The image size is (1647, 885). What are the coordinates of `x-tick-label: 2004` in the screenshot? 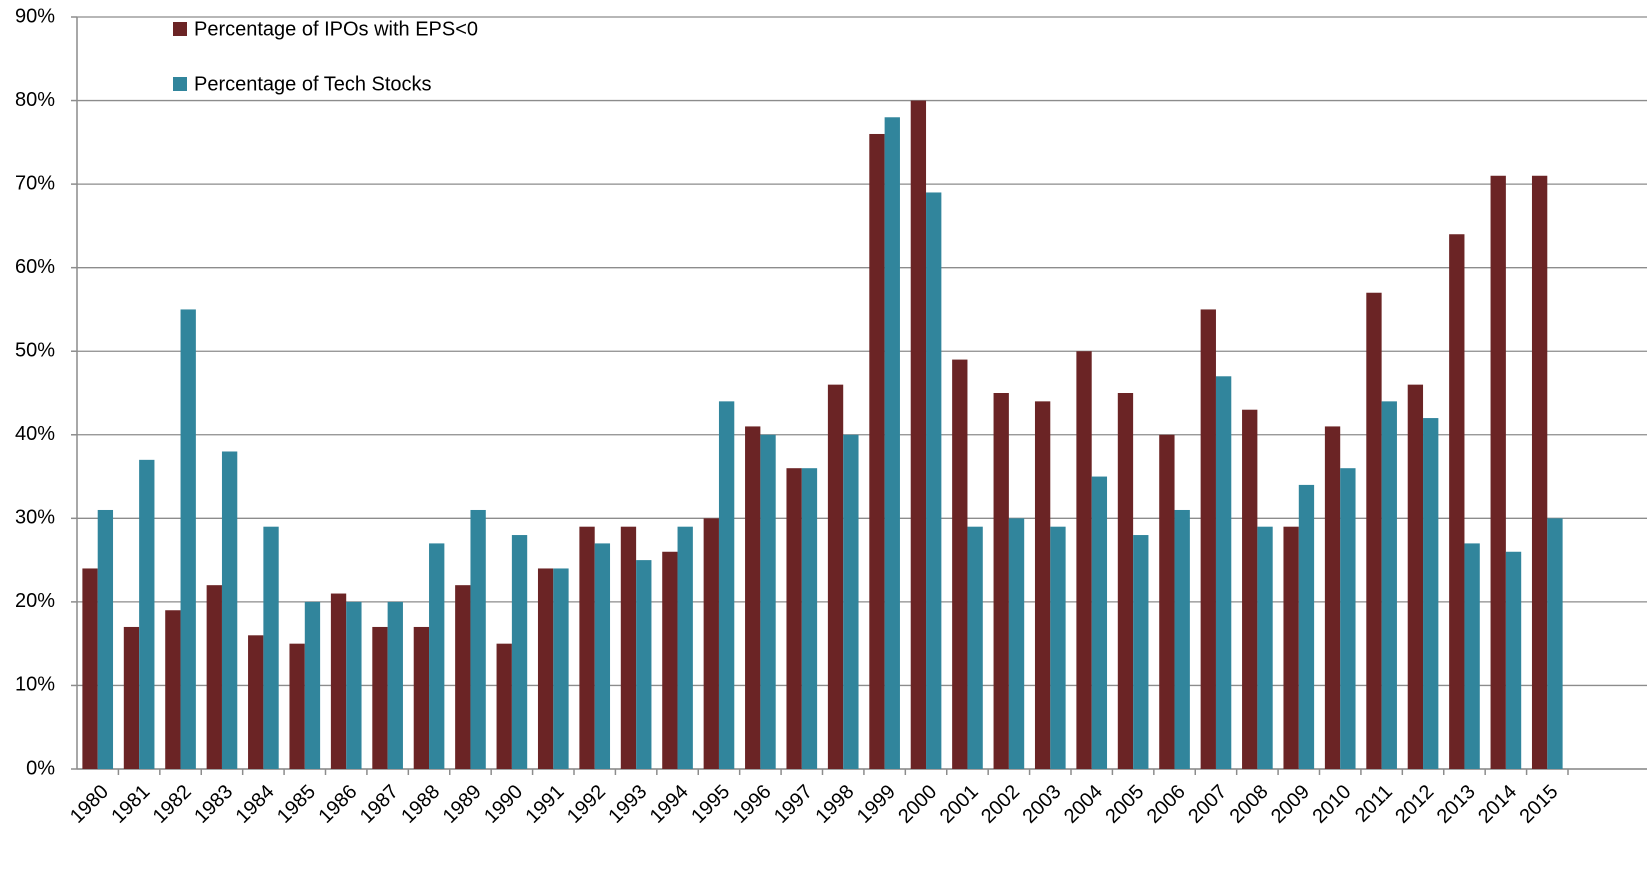 It's located at (1083, 804).